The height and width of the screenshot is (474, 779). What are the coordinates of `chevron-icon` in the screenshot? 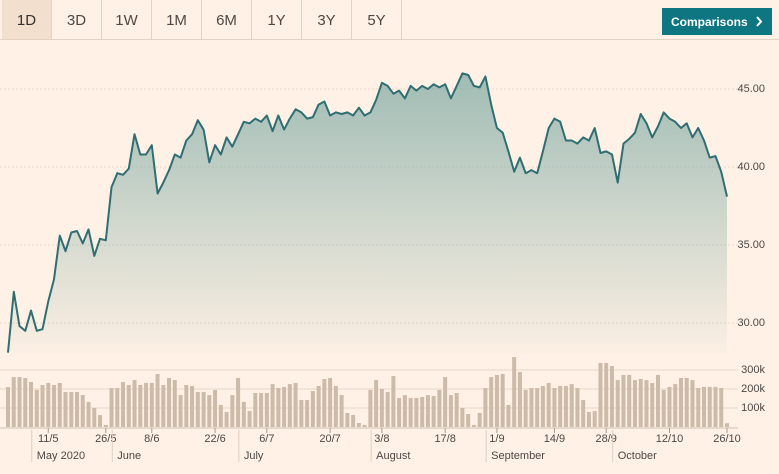 It's located at (759, 21).